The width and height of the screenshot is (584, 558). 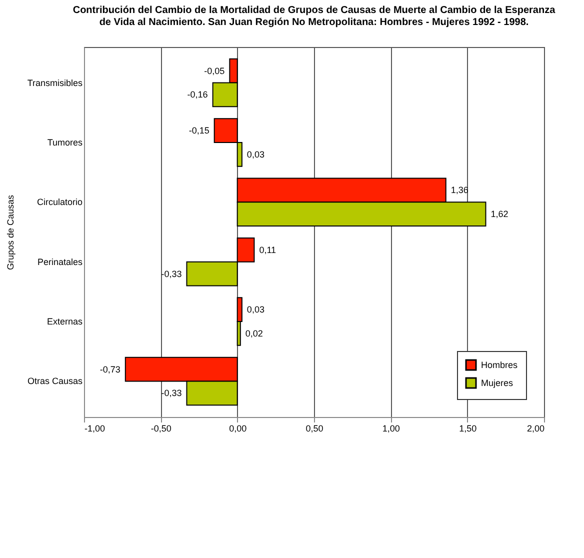 I want to click on x-tick-label: 0,00, so click(x=238, y=429).